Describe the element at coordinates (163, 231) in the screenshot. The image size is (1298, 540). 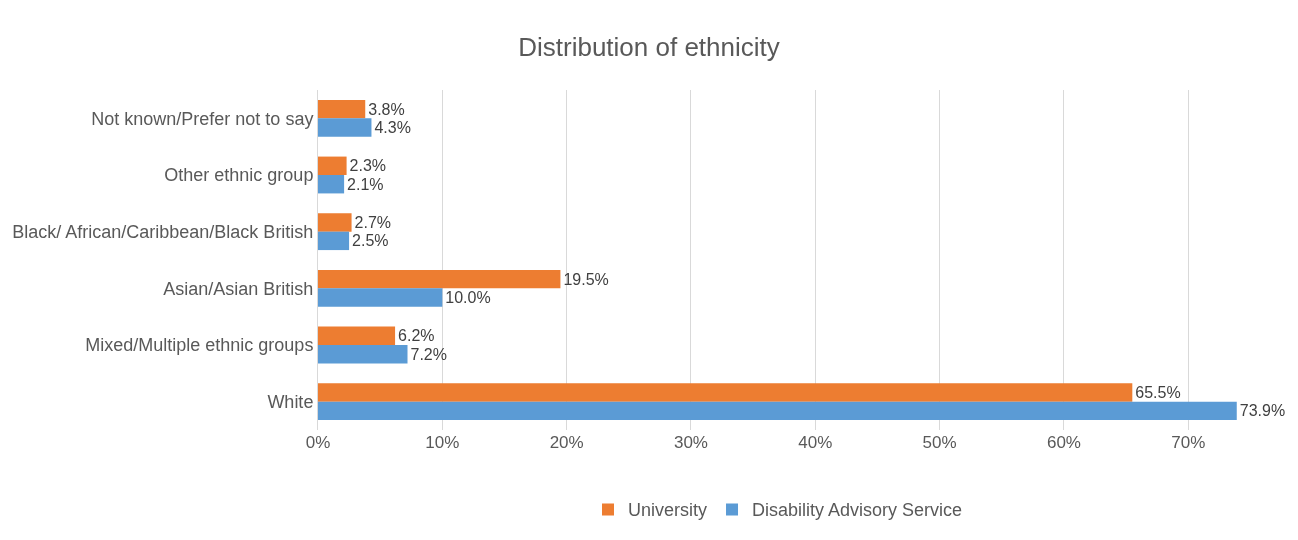
I see `y-tick-label: Black/ African/Caribbean/Black British` at that location.